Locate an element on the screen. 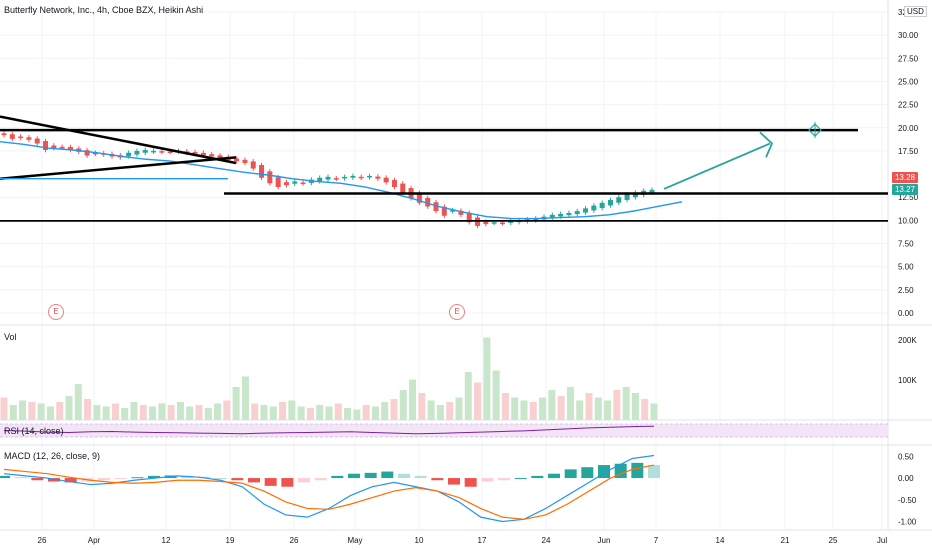 Image resolution: width=932 pixels, height=550 pixels. moving-average-line is located at coordinates (341, 180).